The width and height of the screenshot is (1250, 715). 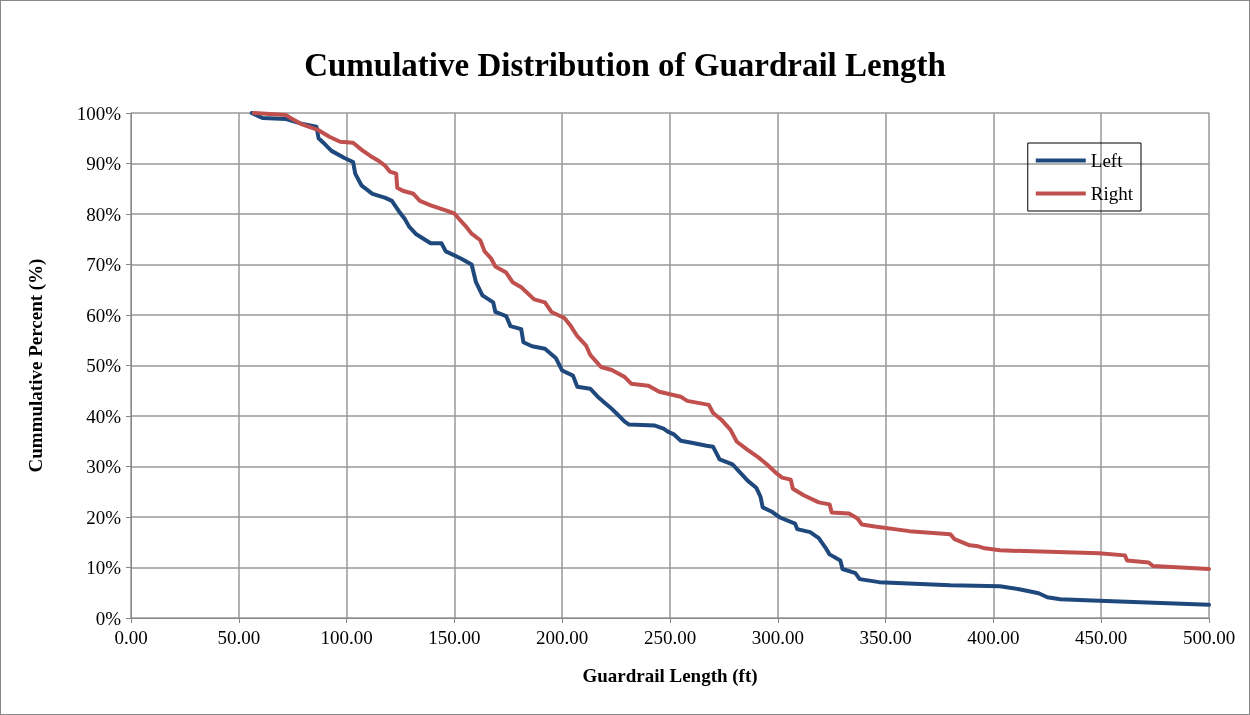 What do you see at coordinates (670, 637) in the screenshot?
I see `x-tick-label: 250.00` at bounding box center [670, 637].